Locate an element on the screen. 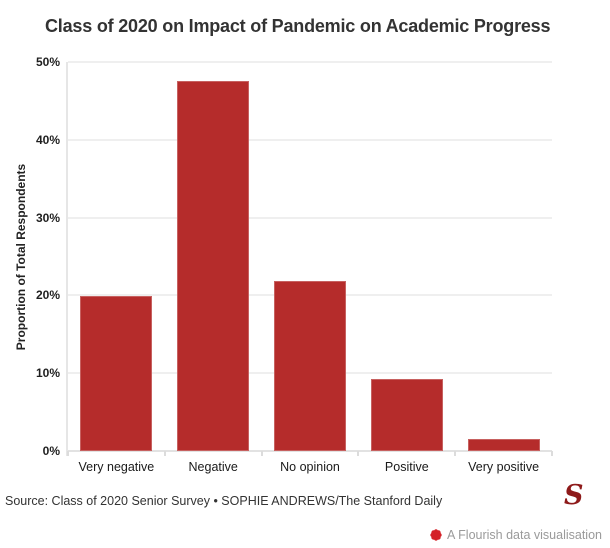 The width and height of the screenshot is (610, 548). x-tick-label-positive: Positive is located at coordinates (406, 467).